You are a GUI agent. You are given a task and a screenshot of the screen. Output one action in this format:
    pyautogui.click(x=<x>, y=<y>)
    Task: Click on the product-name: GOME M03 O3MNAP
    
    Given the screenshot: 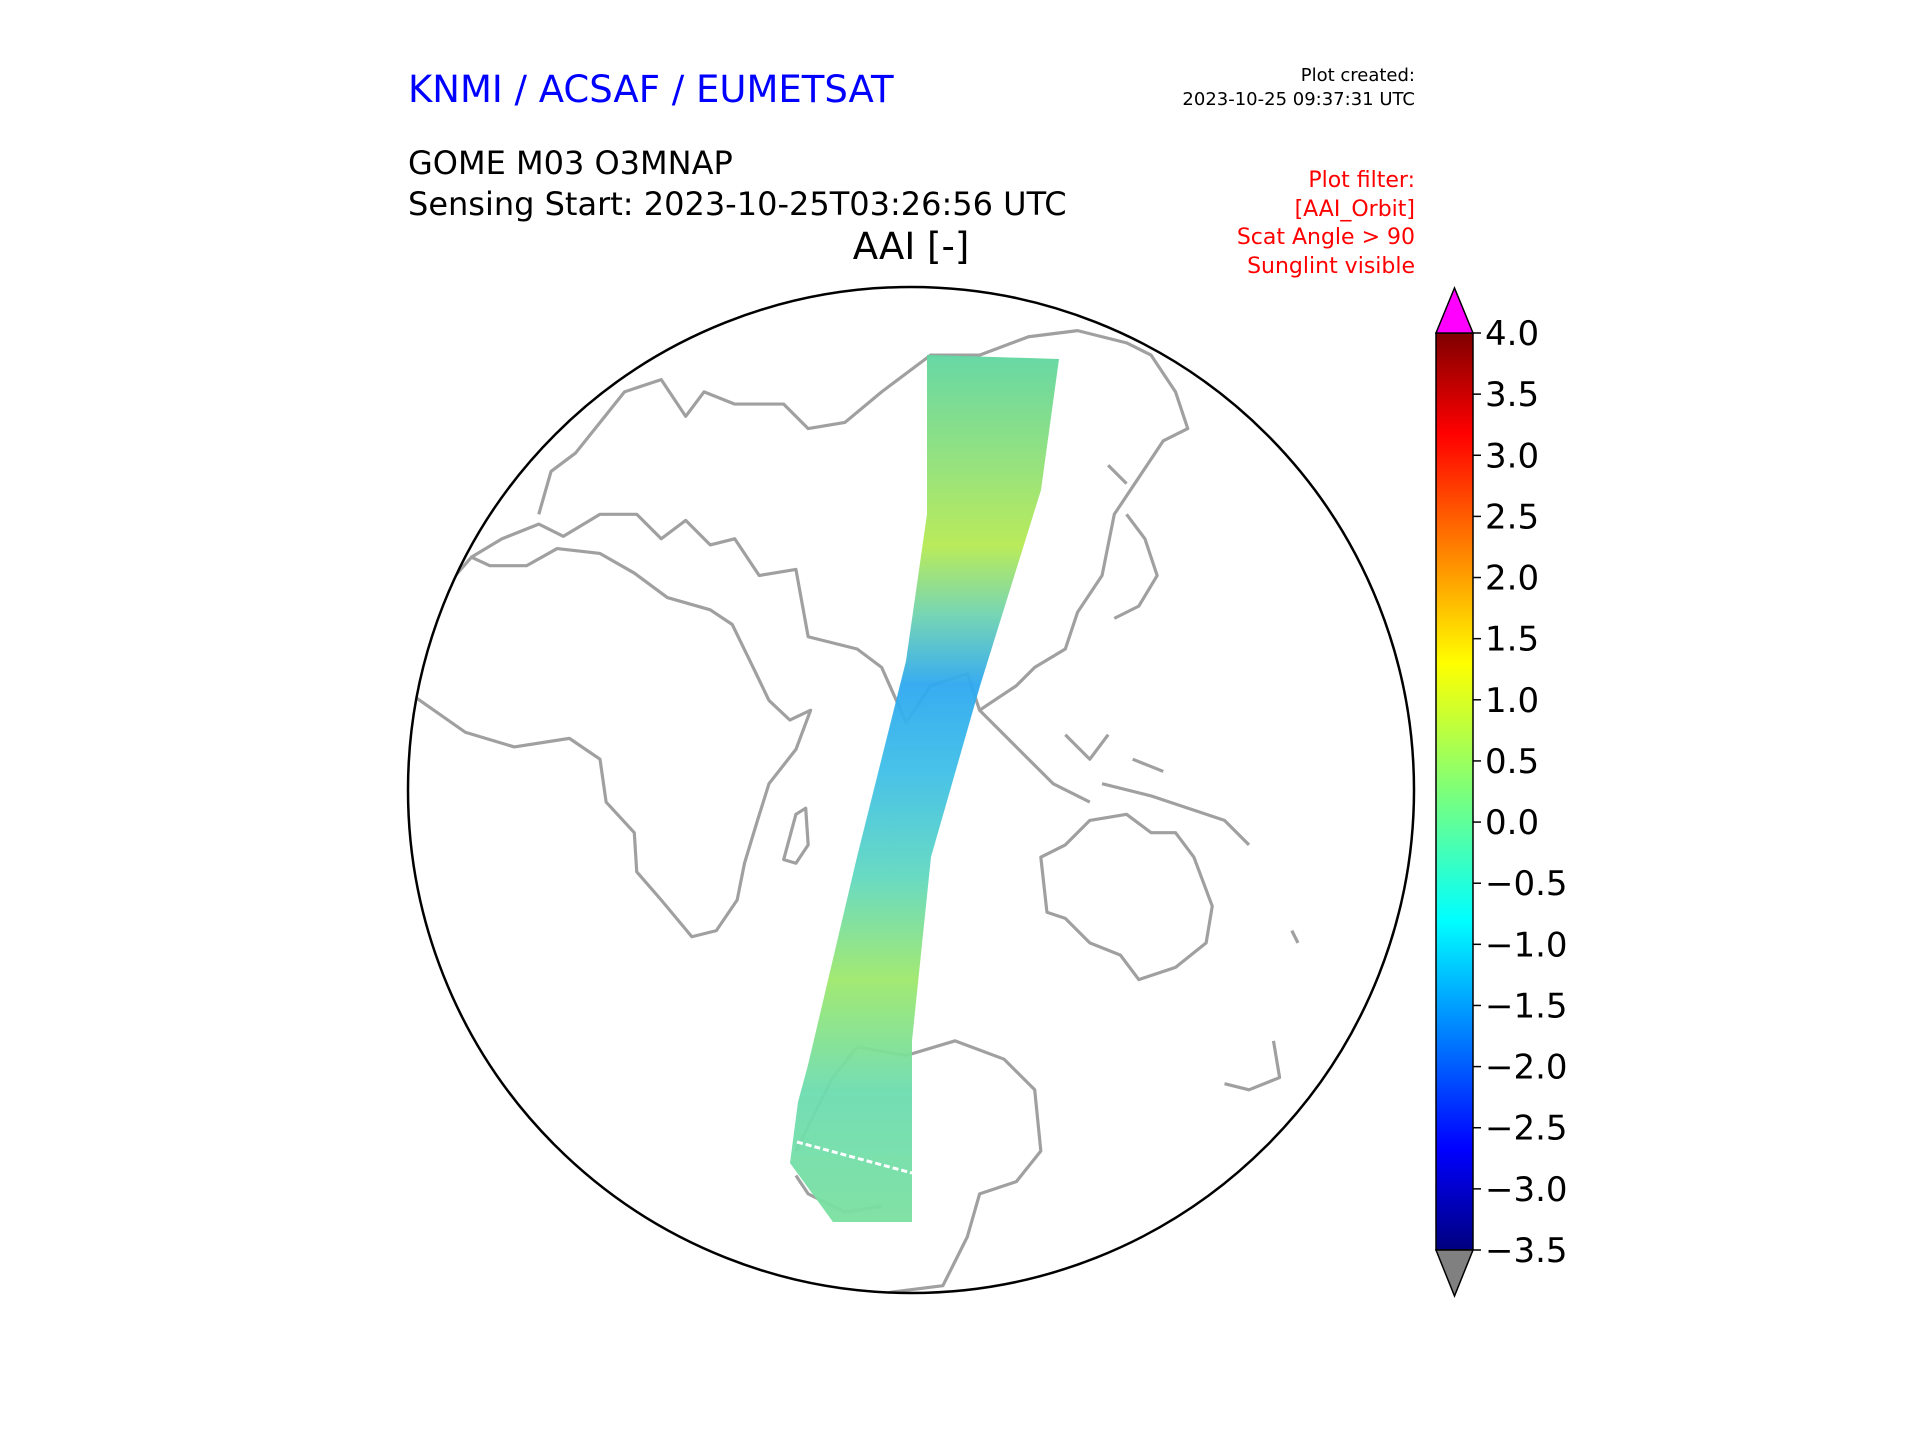 What is the action you would take?
    pyautogui.click(x=570, y=163)
    